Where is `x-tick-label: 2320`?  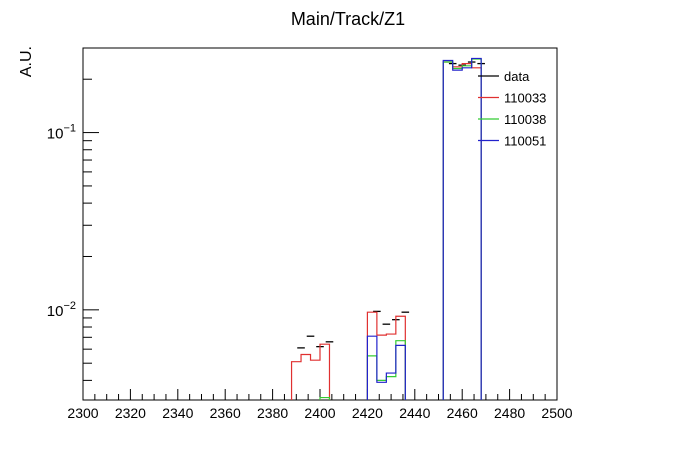
x-tick-label: 2320 is located at coordinates (130, 413).